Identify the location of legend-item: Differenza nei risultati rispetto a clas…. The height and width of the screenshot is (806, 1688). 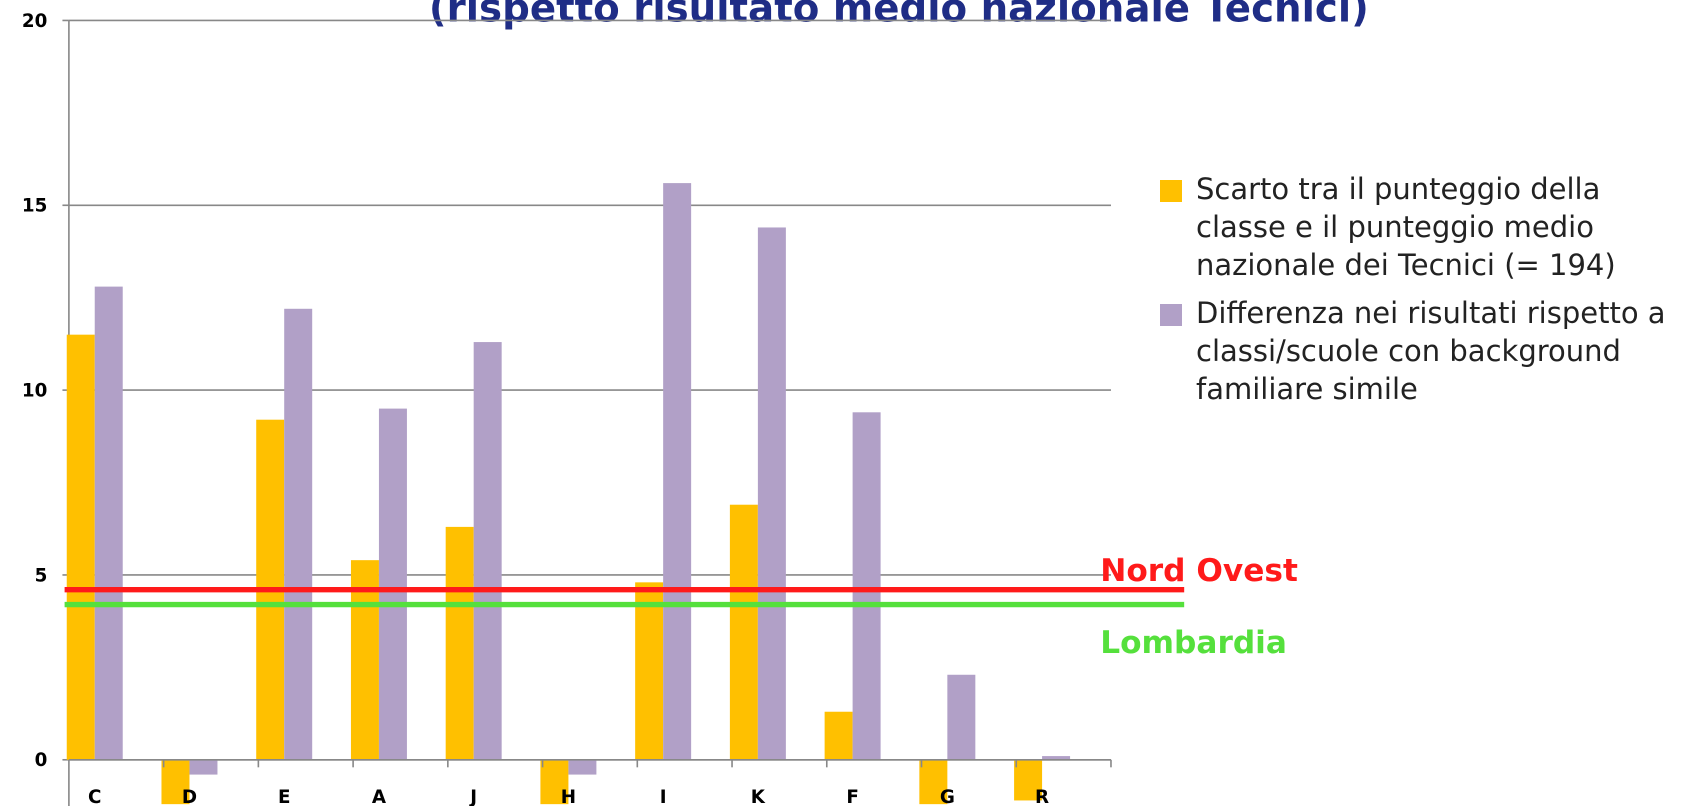
(1420, 351).